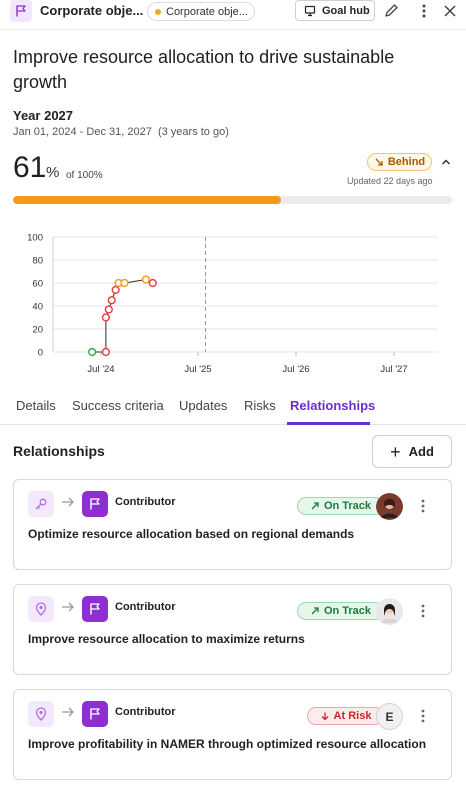 This screenshot has height=799, width=466. I want to click on key-result-icon, so click(41, 504).